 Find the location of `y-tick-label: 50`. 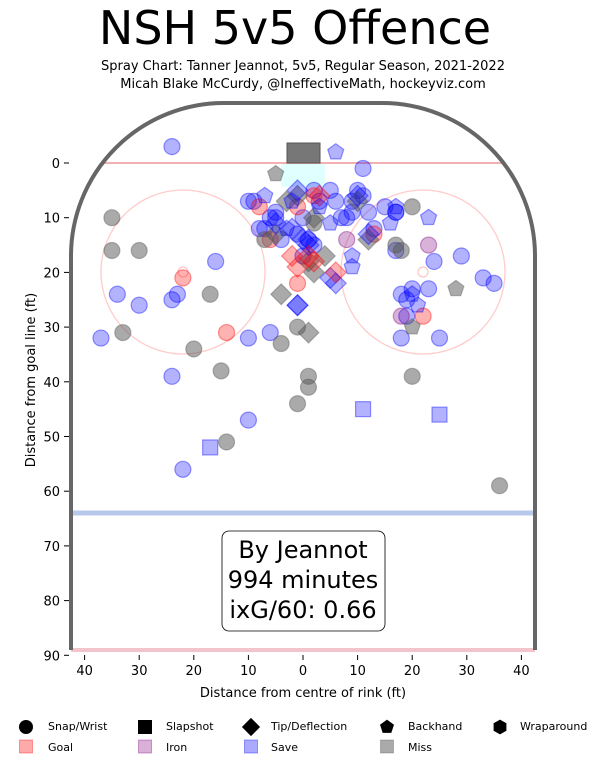

y-tick-label: 50 is located at coordinates (51, 438).